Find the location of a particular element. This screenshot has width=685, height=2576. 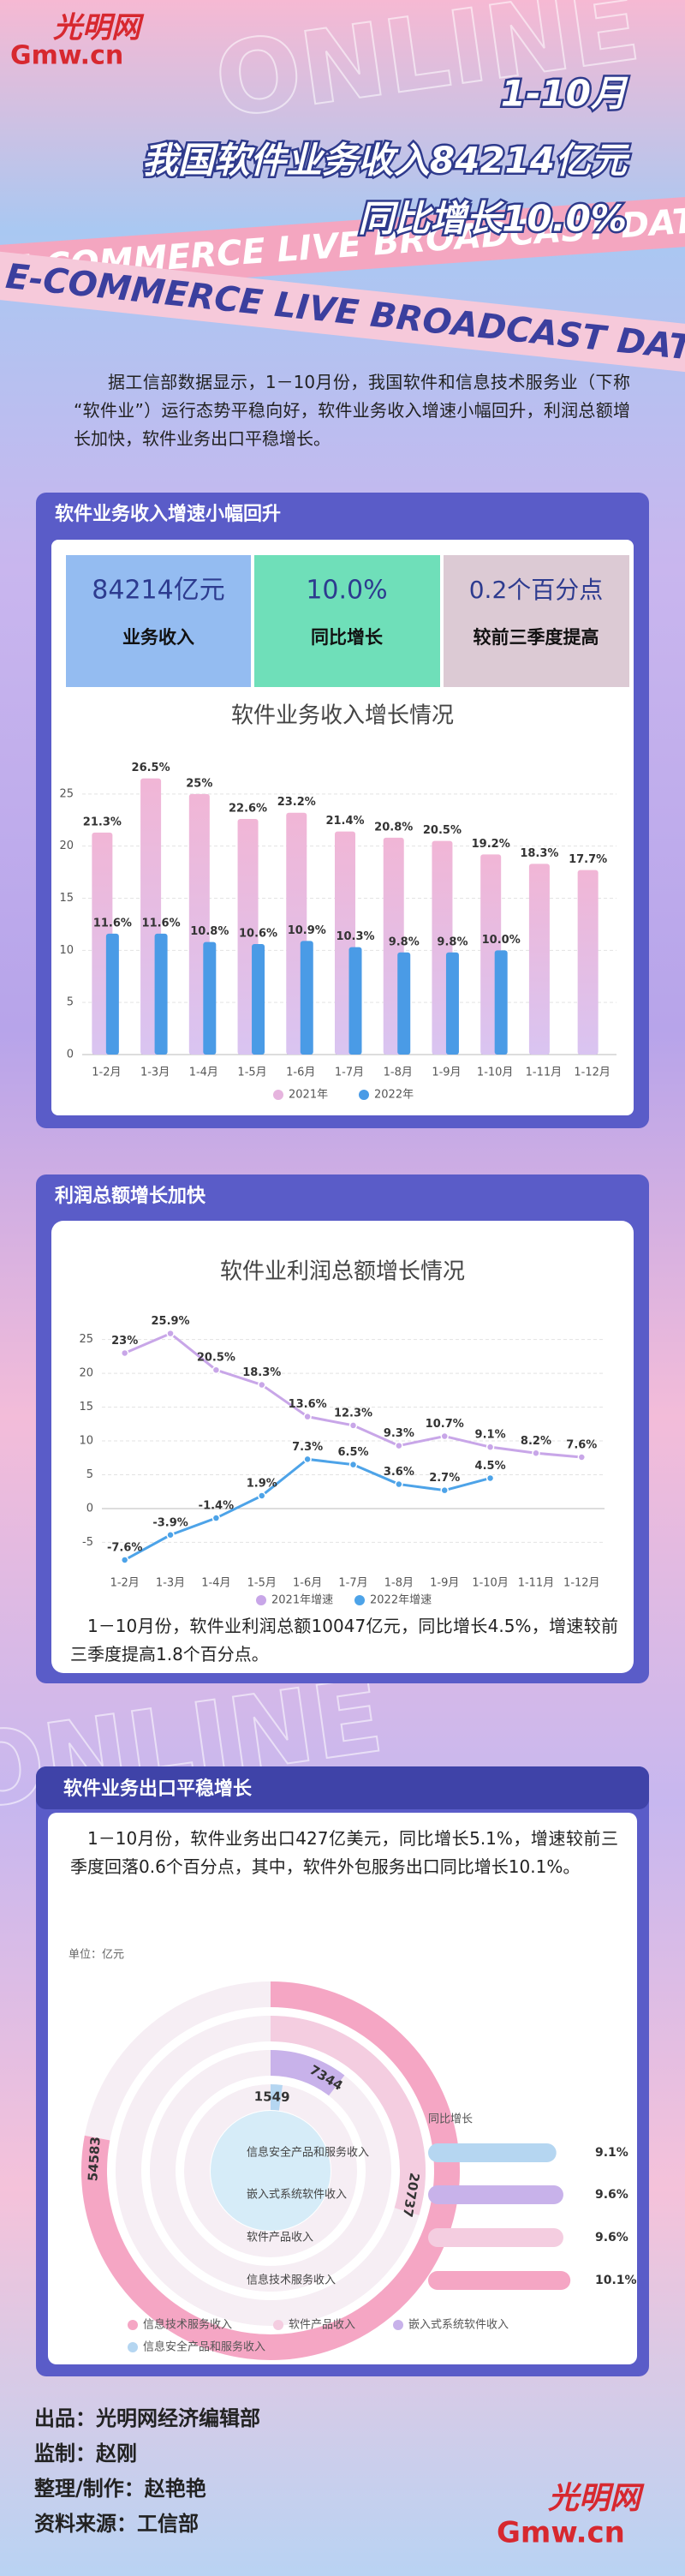

legend-label: 2021年 is located at coordinates (308, 1095).